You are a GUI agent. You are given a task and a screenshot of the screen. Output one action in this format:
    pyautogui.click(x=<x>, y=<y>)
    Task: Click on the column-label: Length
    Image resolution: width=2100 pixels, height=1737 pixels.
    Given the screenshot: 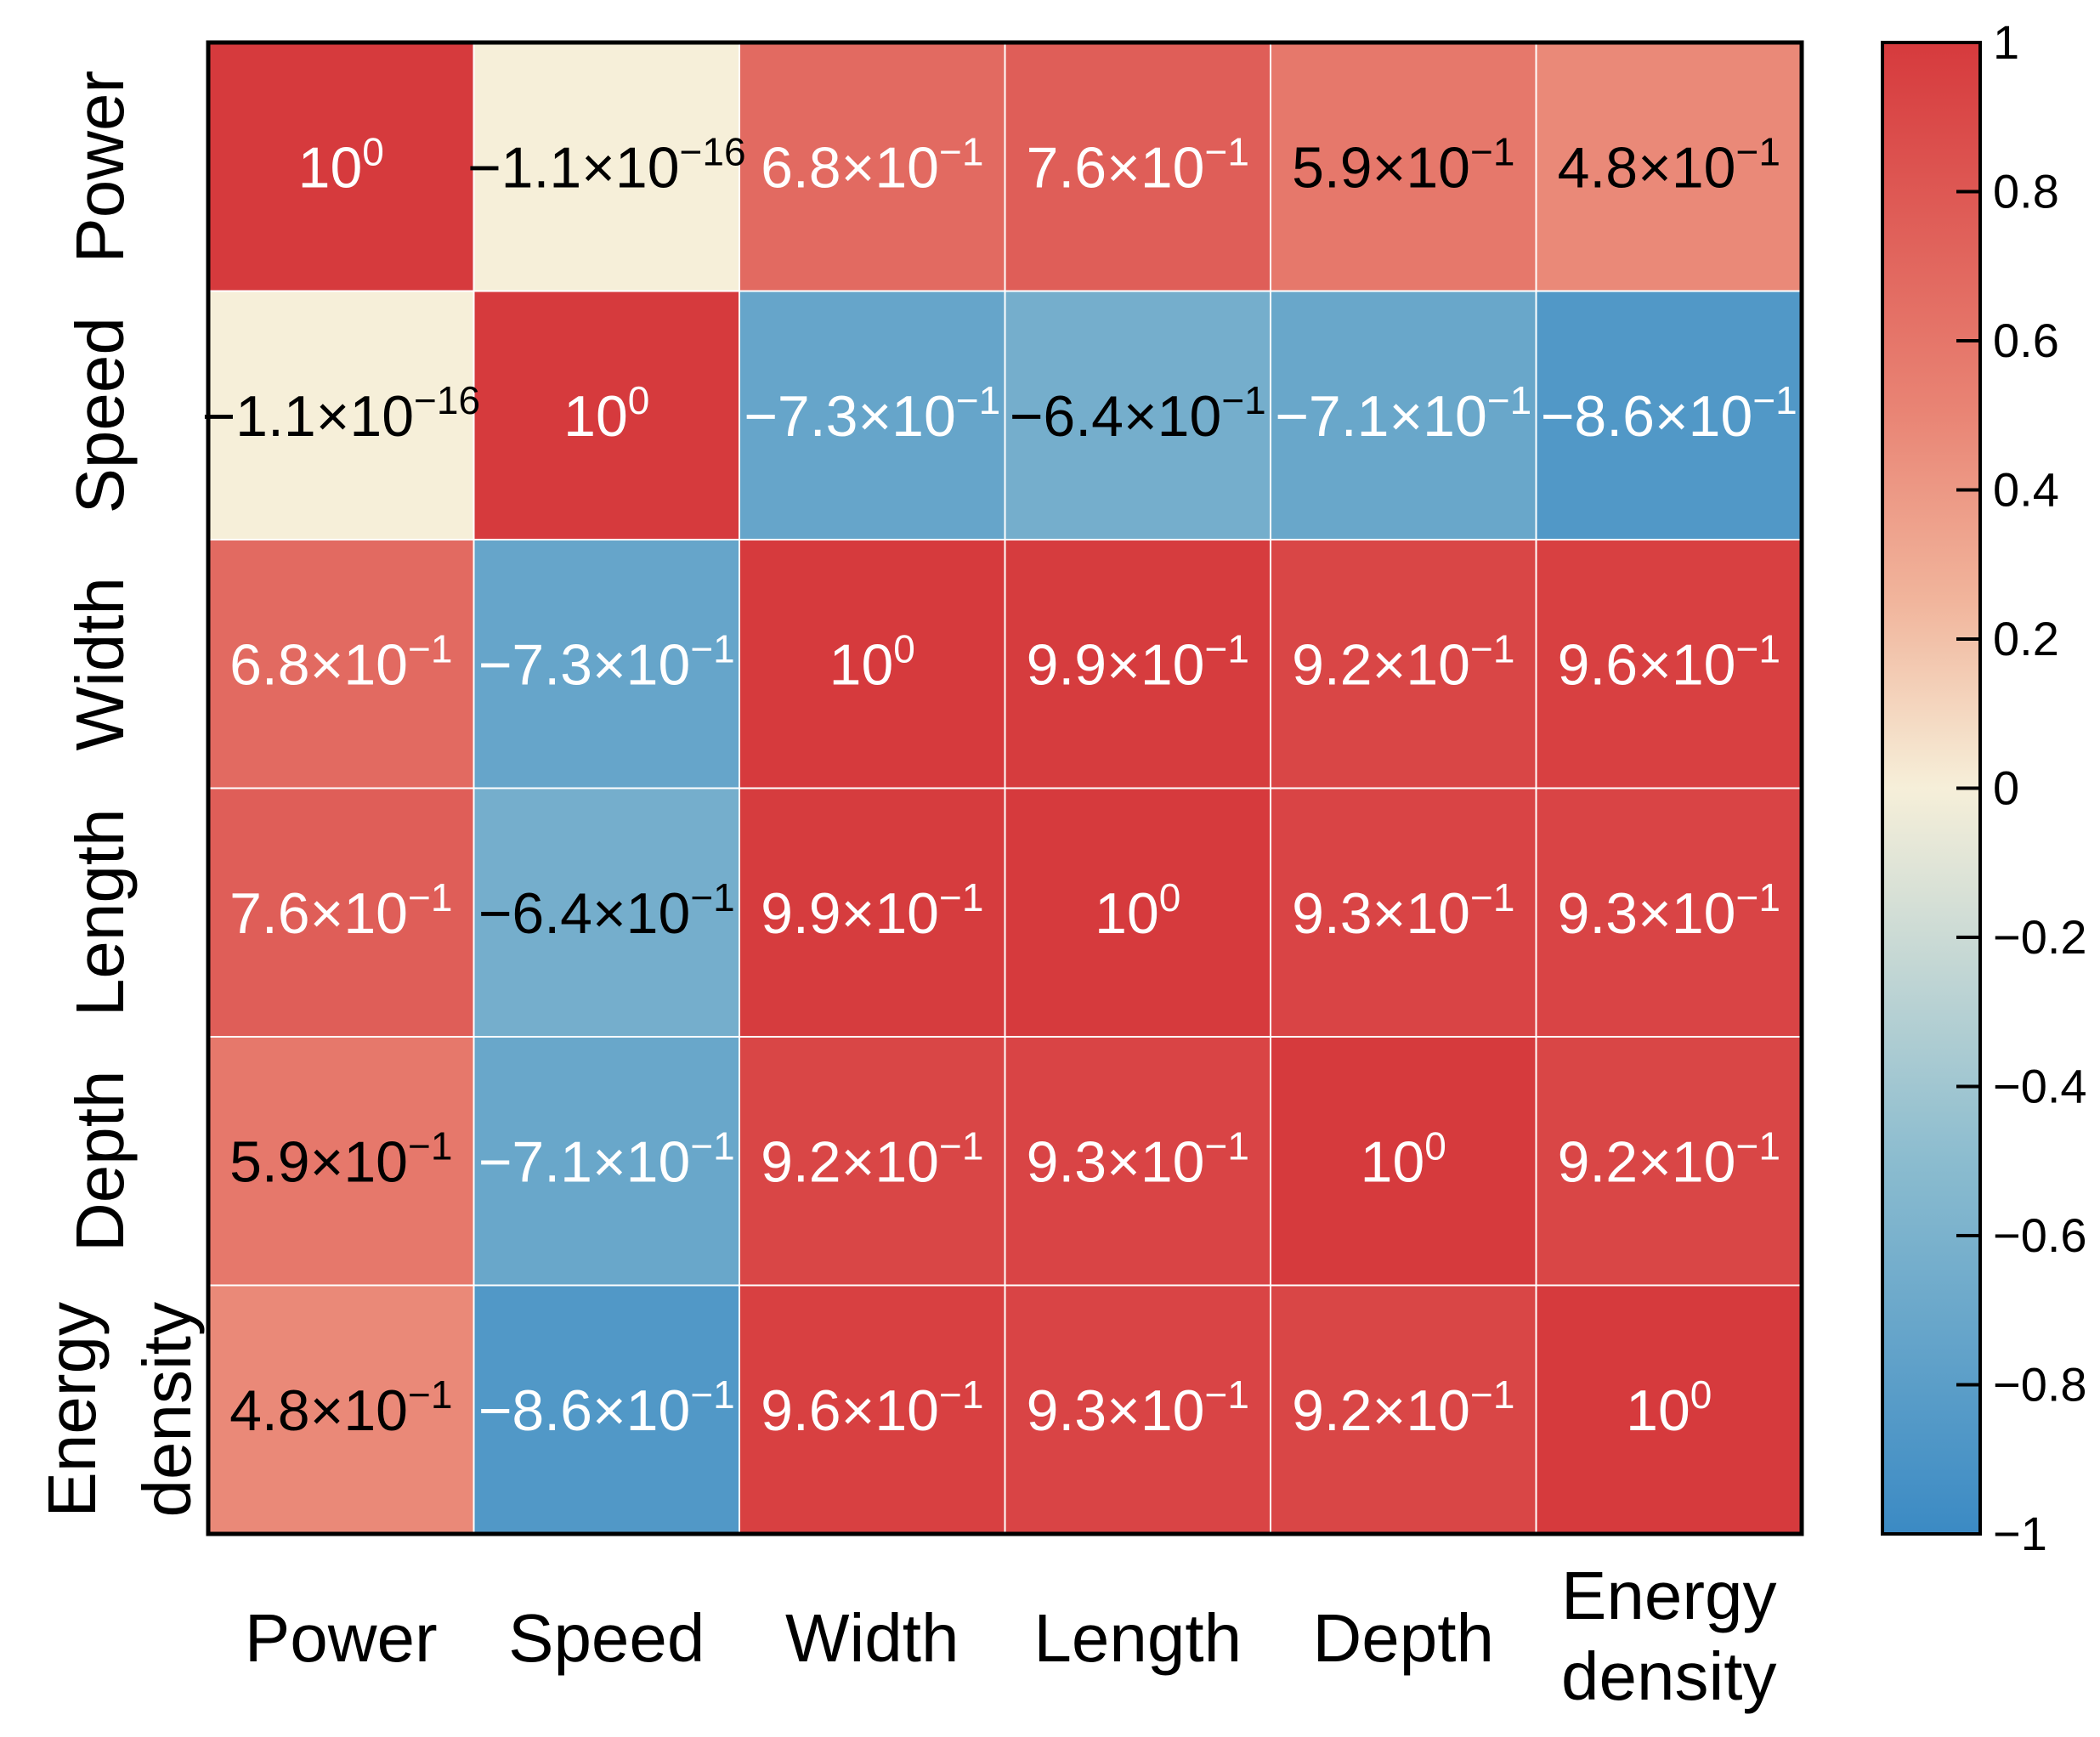 What is the action you would take?
    pyautogui.click(x=1138, y=1638)
    